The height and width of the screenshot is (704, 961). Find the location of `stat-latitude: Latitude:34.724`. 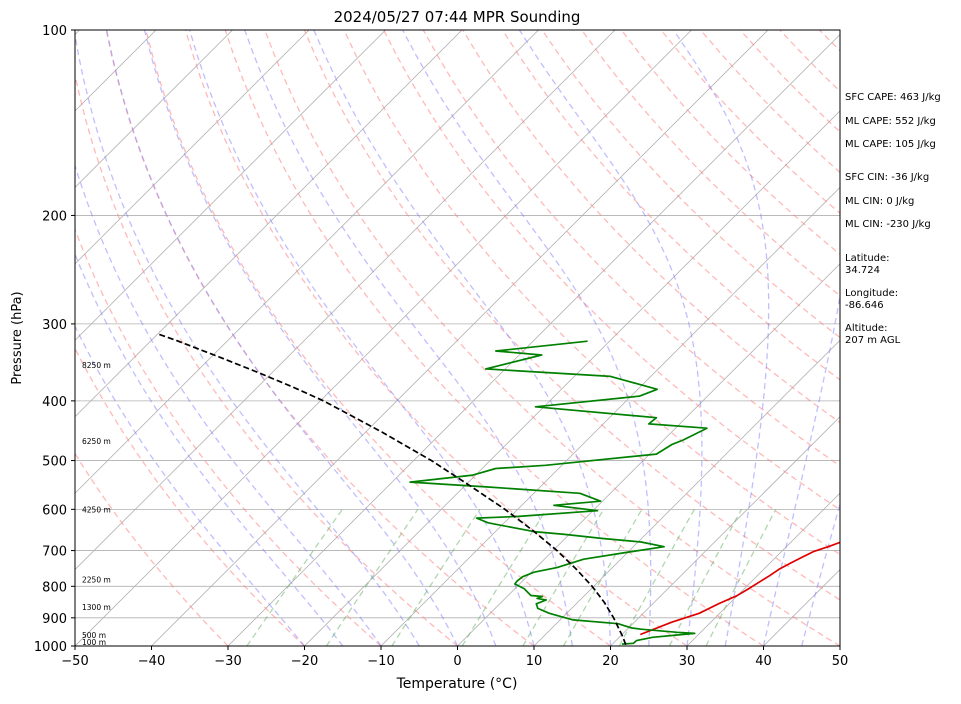

stat-latitude: Latitude:34.724 is located at coordinates (867, 265).